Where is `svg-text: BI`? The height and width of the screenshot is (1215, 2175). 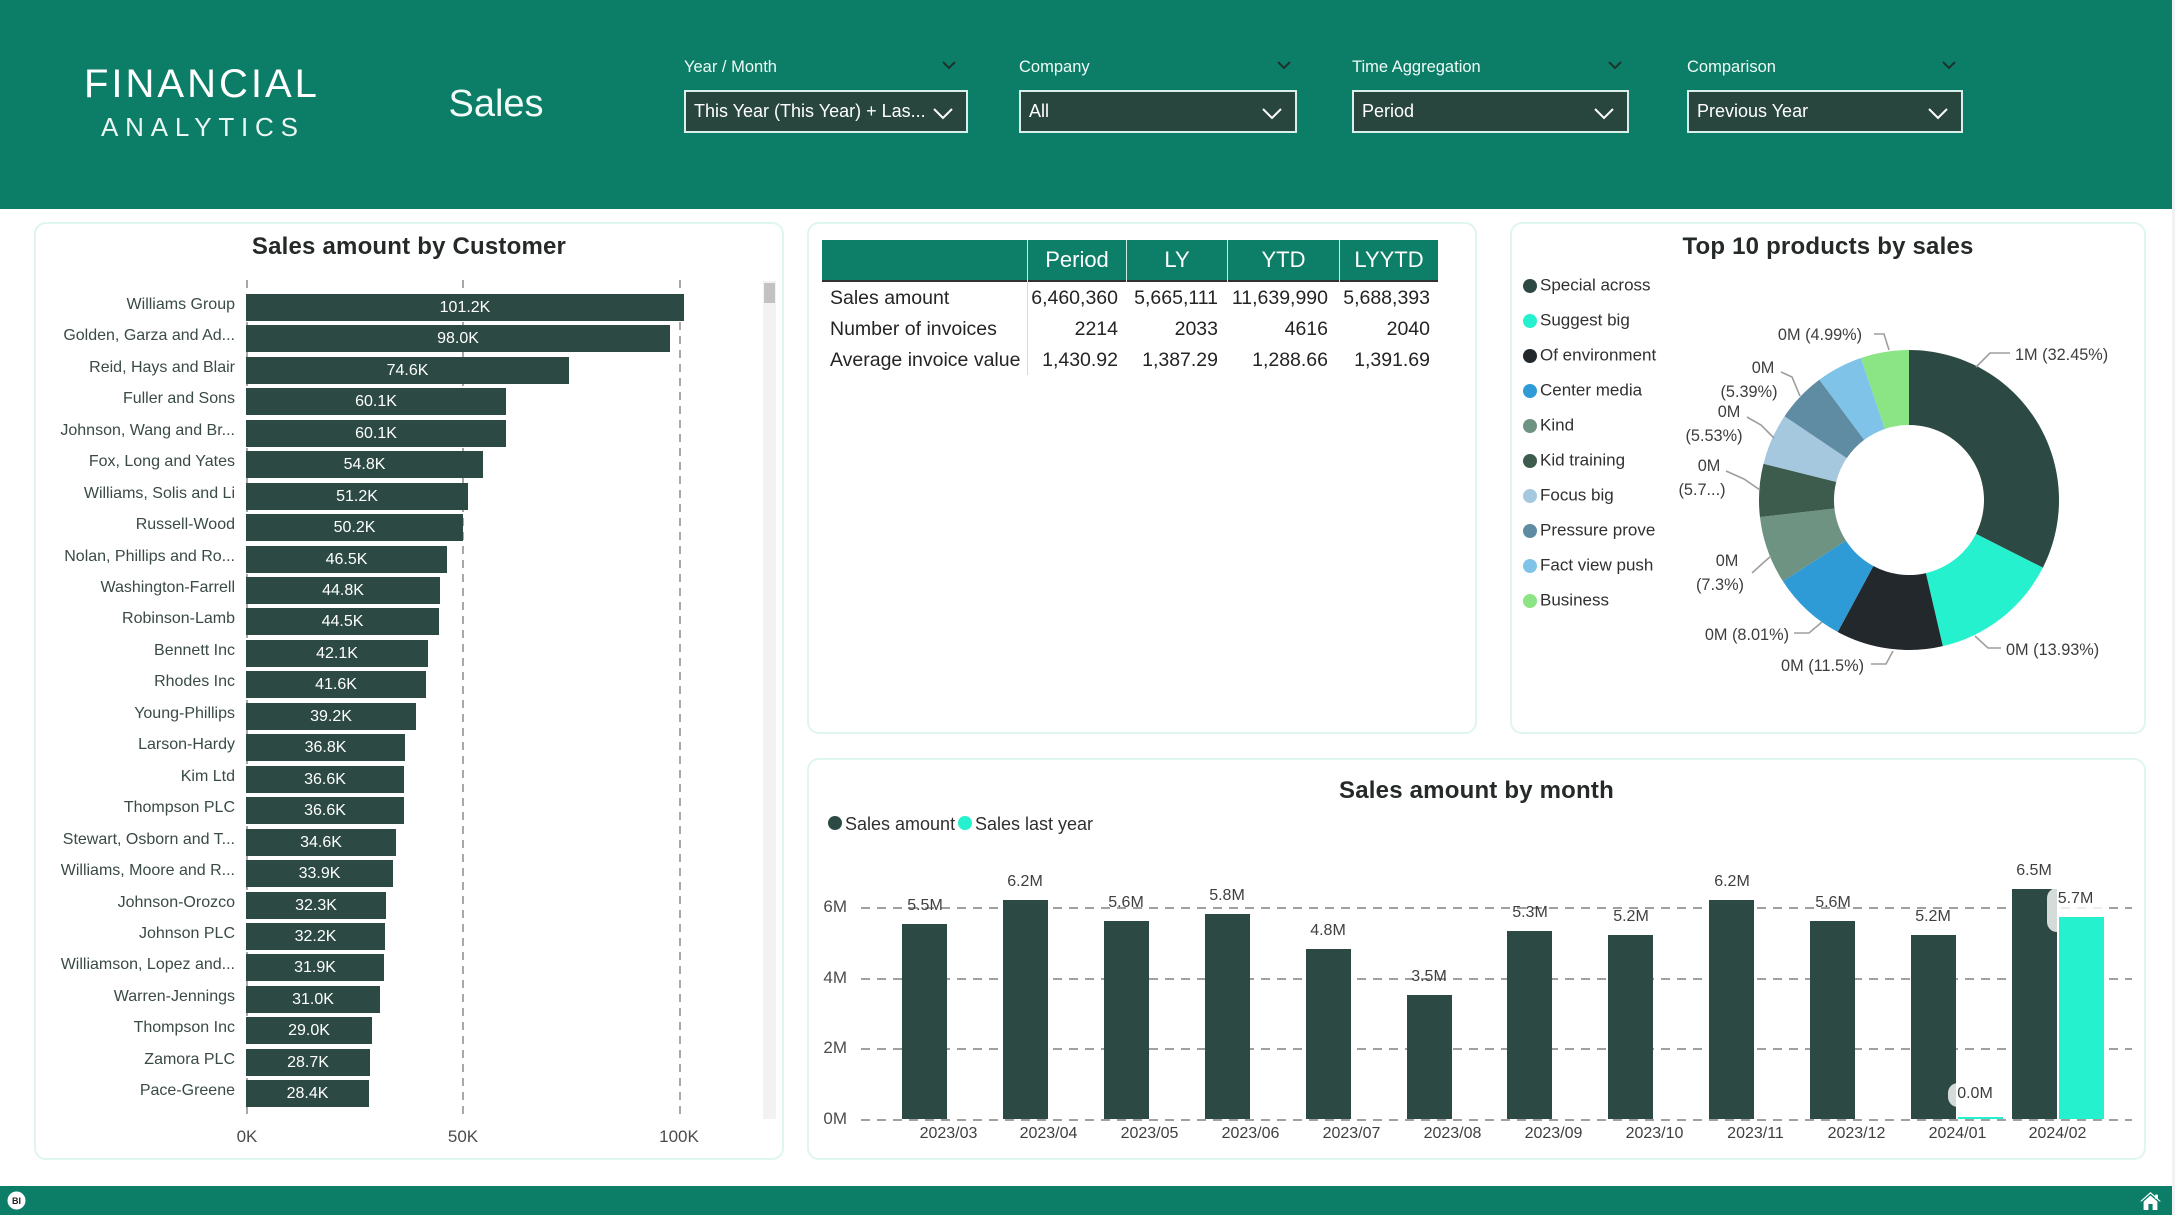 svg-text: BI is located at coordinates (16, 1201).